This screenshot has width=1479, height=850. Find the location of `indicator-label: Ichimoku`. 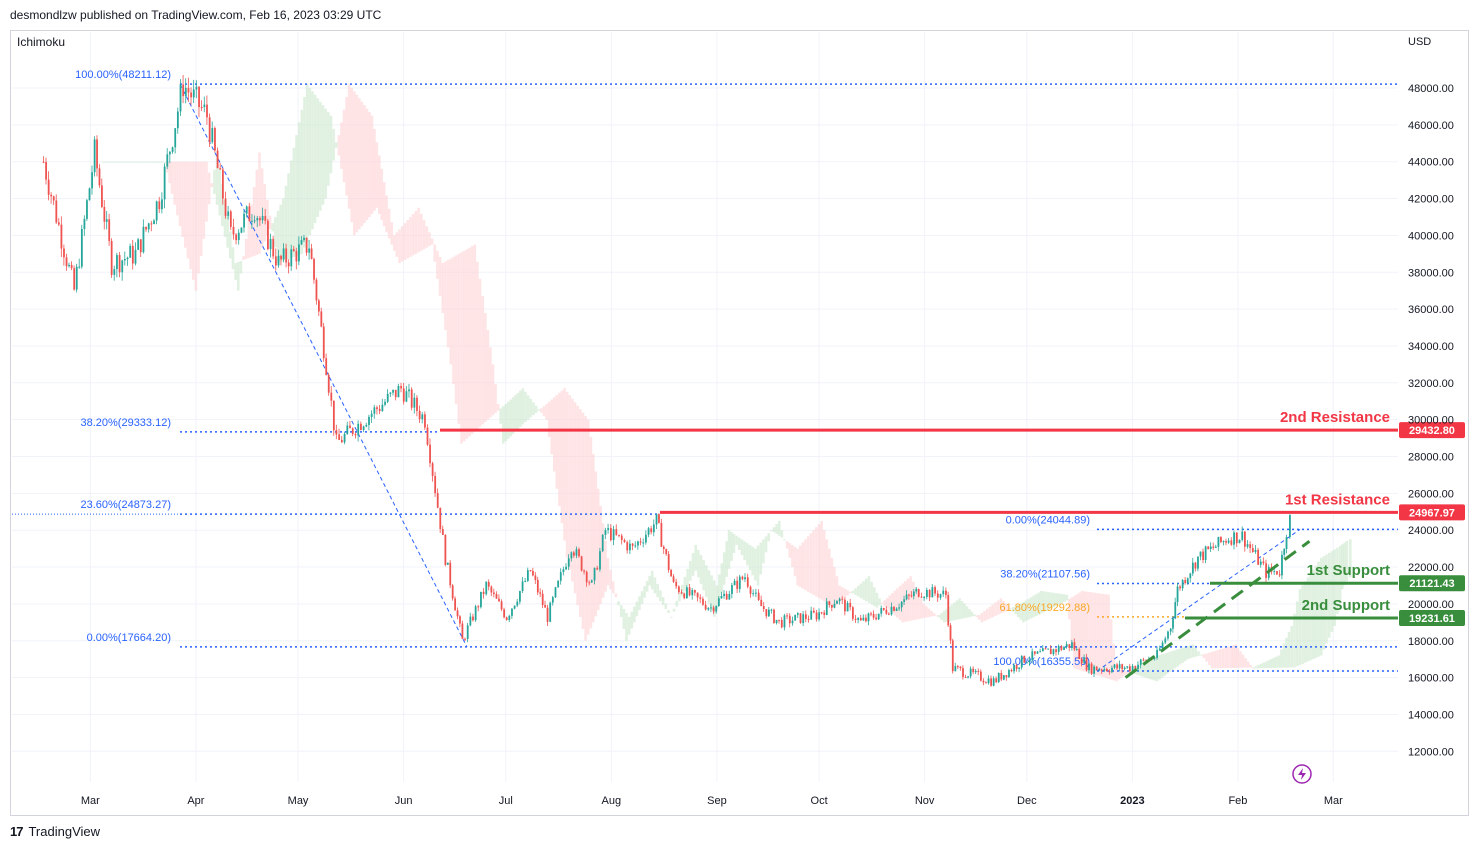

indicator-label: Ichimoku is located at coordinates (41, 42).